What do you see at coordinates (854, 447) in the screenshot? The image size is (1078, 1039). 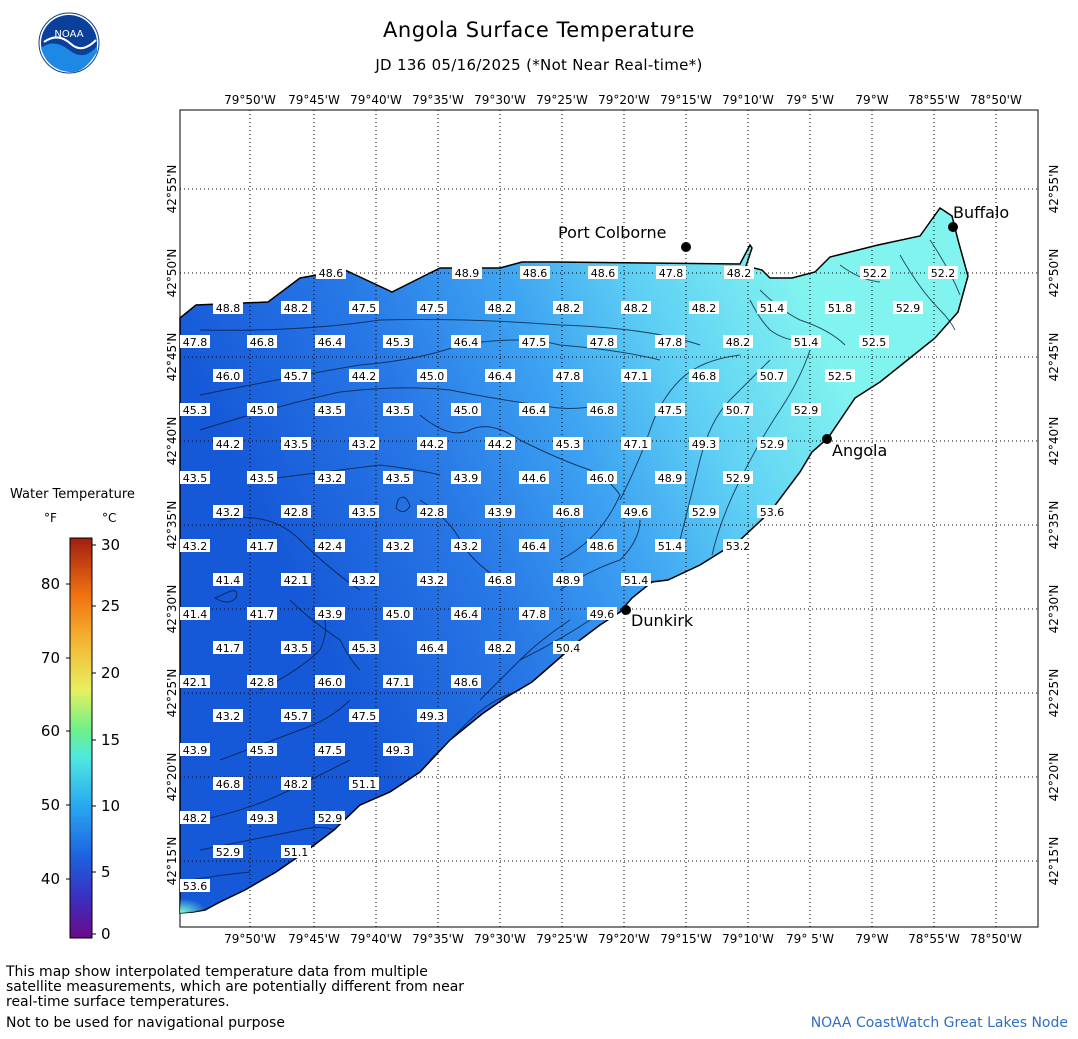 I see `city-marker: Angola` at bounding box center [854, 447].